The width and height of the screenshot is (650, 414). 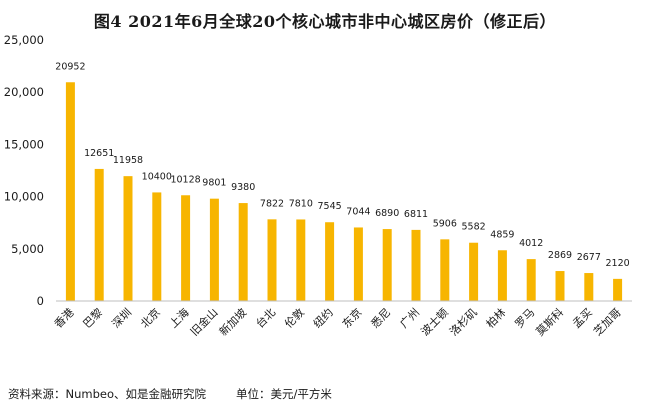 I want to click on unit-note: 单位：美元/平方米, so click(x=284, y=394).